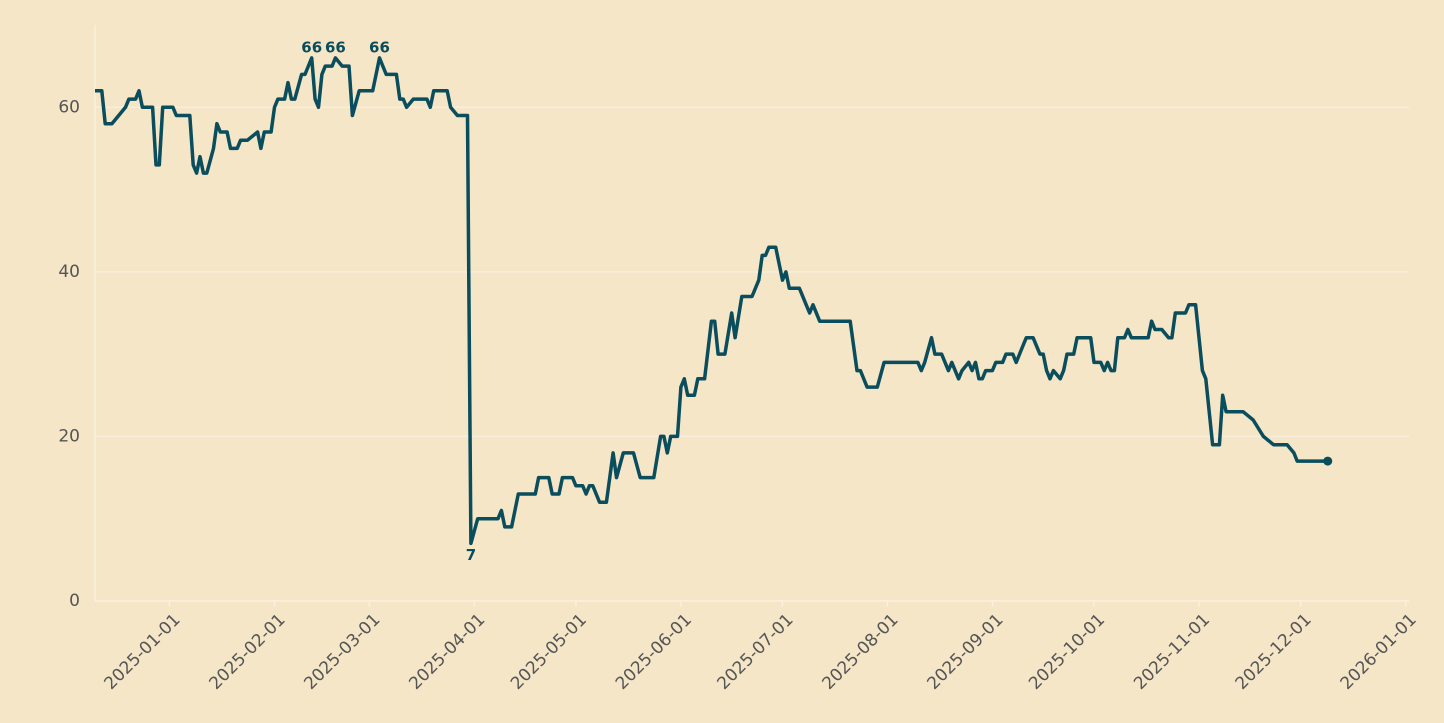 The width and height of the screenshot is (1444, 723). What do you see at coordinates (69, 436) in the screenshot?
I see `y-tick-label: 20` at bounding box center [69, 436].